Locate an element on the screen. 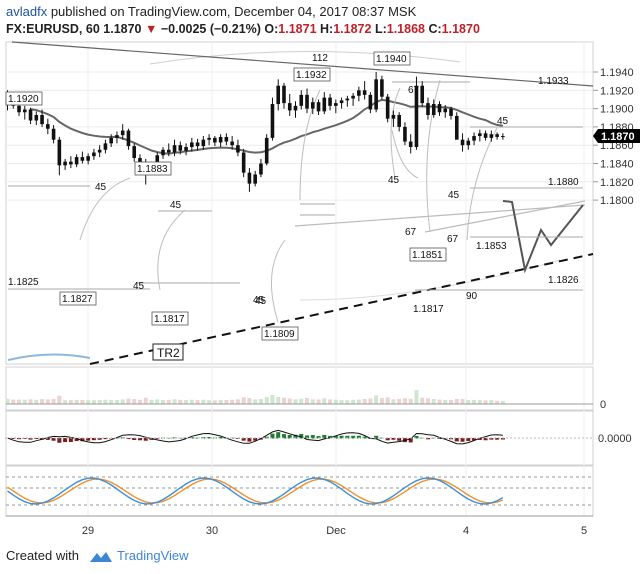 Image resolution: width=644 pixels, height=574 pixels. price-label: 1.1827 is located at coordinates (77, 299).